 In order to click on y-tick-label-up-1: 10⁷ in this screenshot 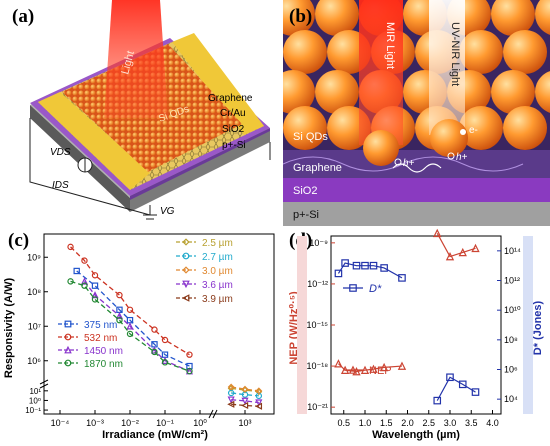, I will do `click(34, 326)`.